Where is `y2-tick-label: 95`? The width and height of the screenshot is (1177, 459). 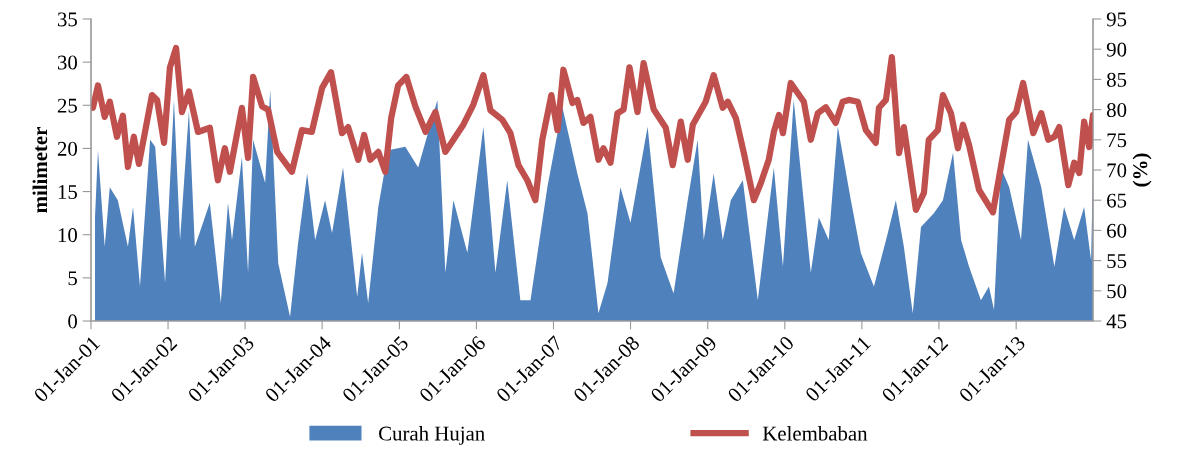 y2-tick-label: 95 is located at coordinates (1116, 19).